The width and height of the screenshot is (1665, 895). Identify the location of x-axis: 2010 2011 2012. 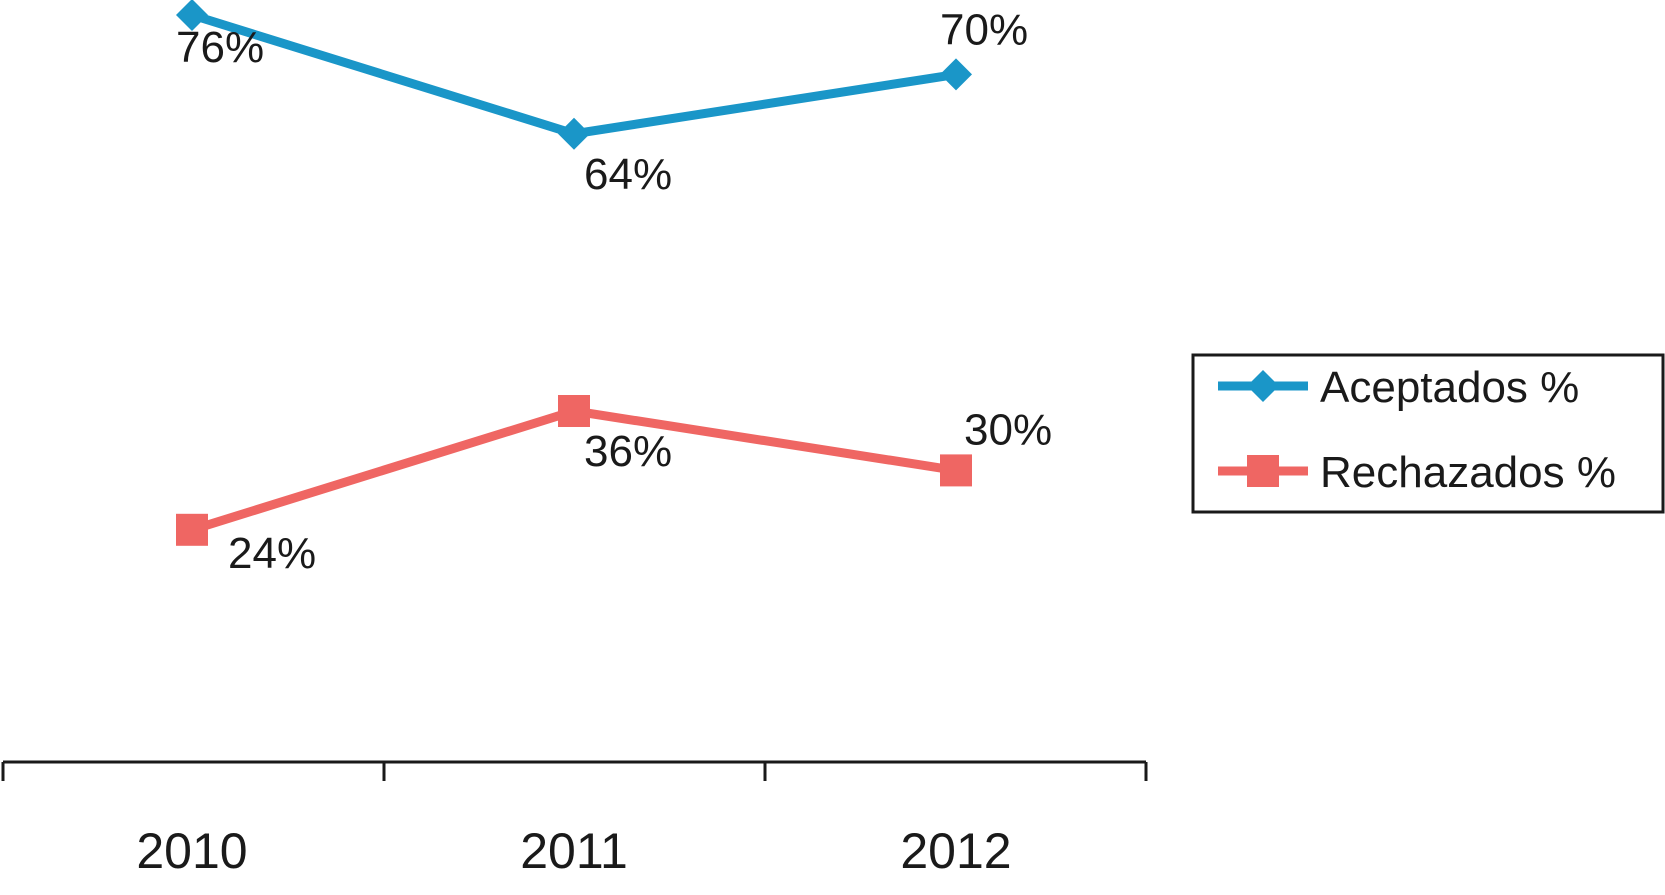
(574, 819).